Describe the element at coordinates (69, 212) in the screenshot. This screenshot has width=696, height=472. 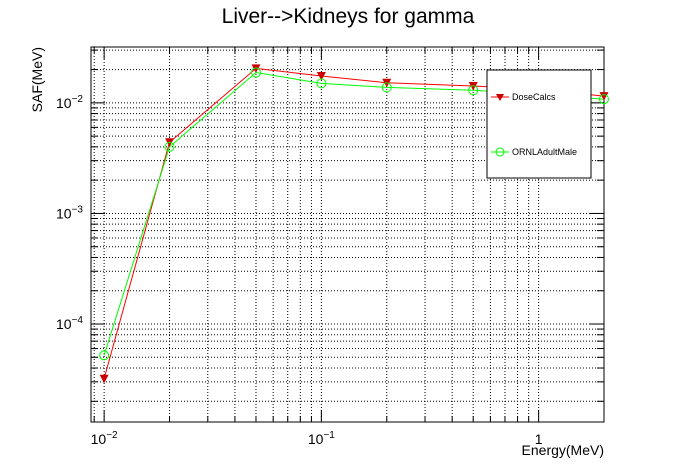
I see `y-tick-label: 10⁻³` at that location.